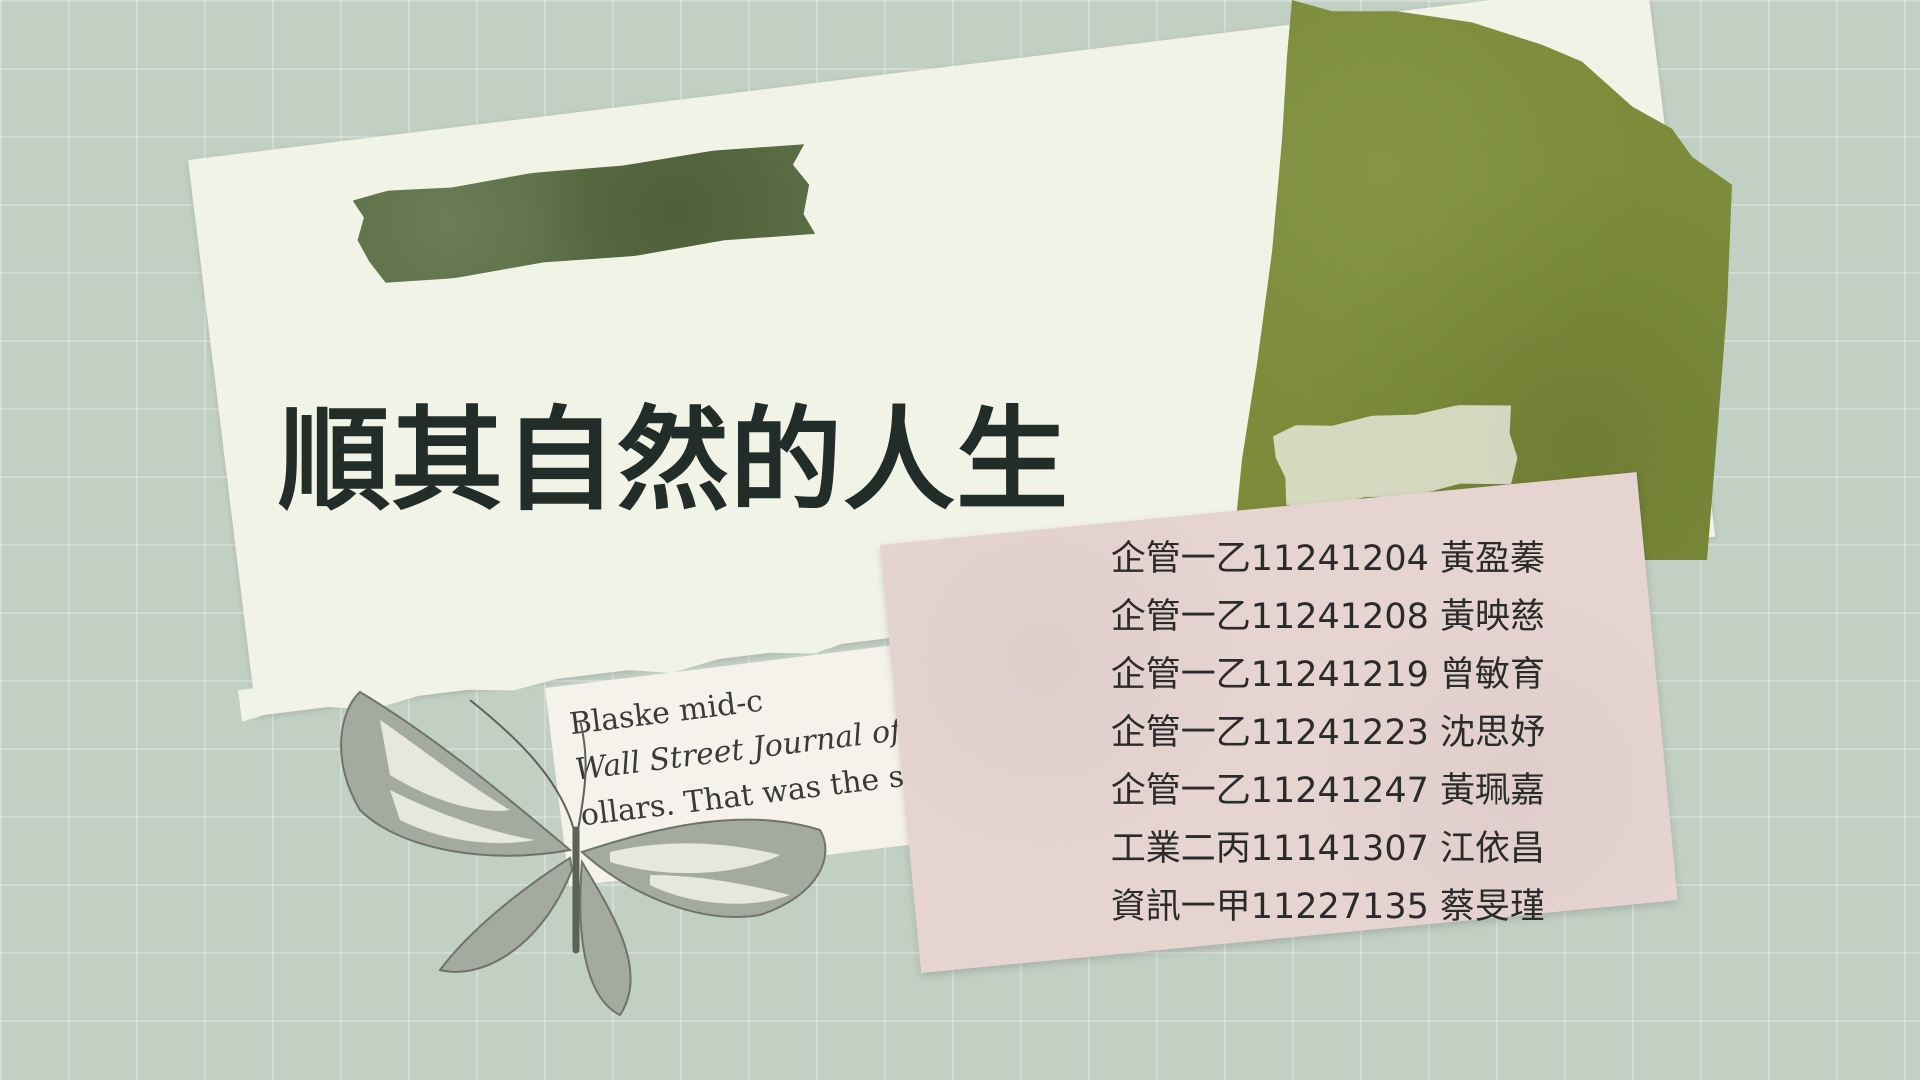  Describe the element at coordinates (673, 461) in the screenshot. I see `slide-title: 順其自然的人生` at that location.